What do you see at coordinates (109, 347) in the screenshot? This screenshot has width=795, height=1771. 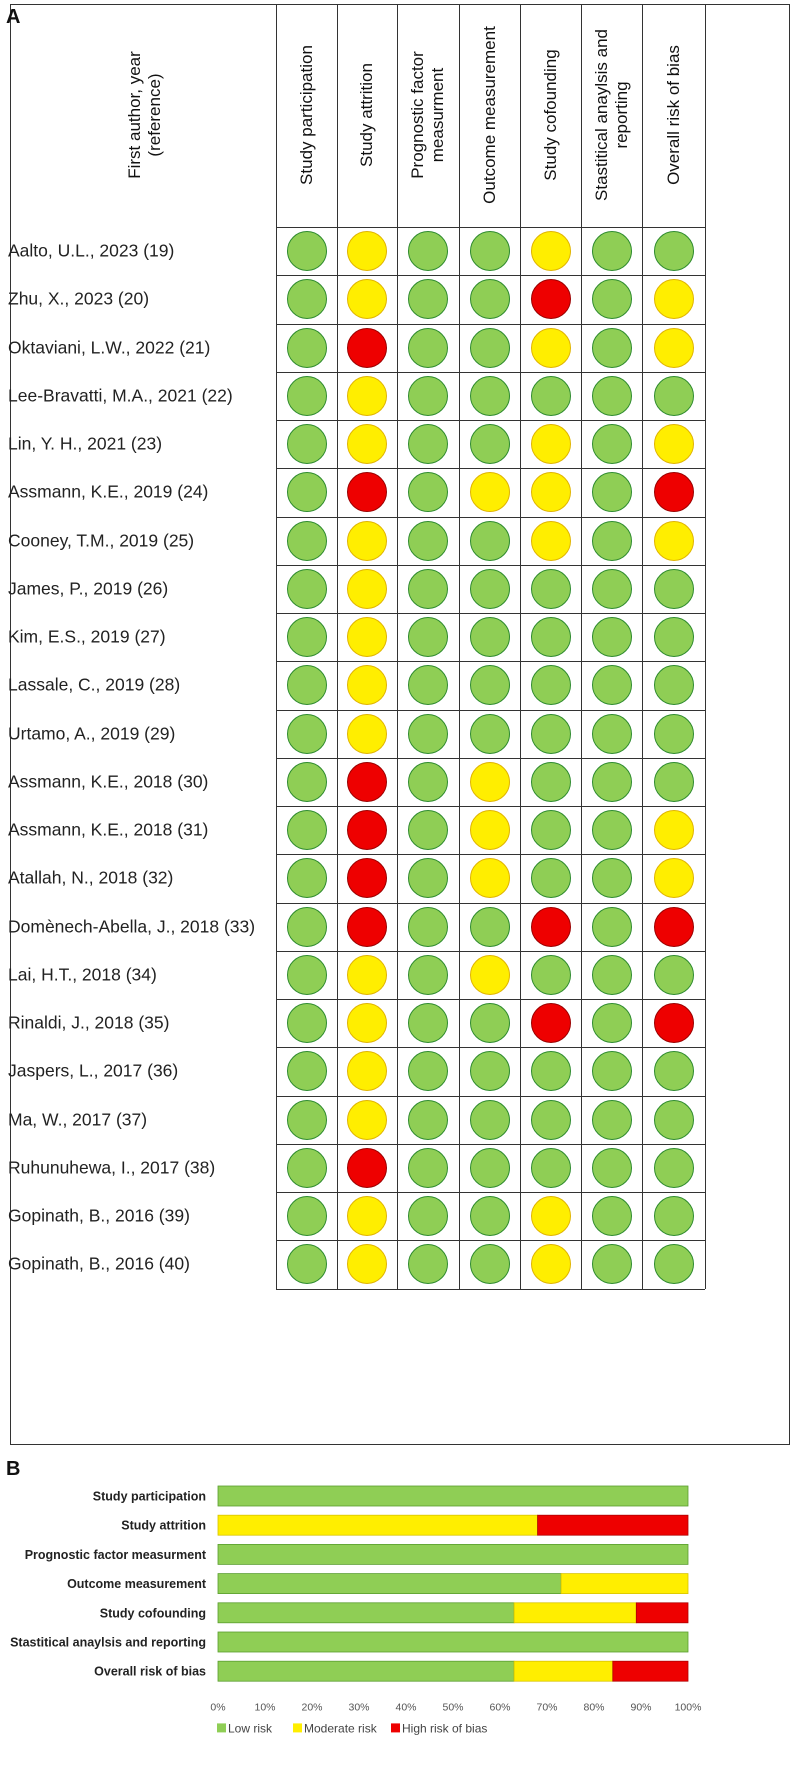 I see `study-label: Oktaviani, L.W., 2022 (21)` at bounding box center [109, 347].